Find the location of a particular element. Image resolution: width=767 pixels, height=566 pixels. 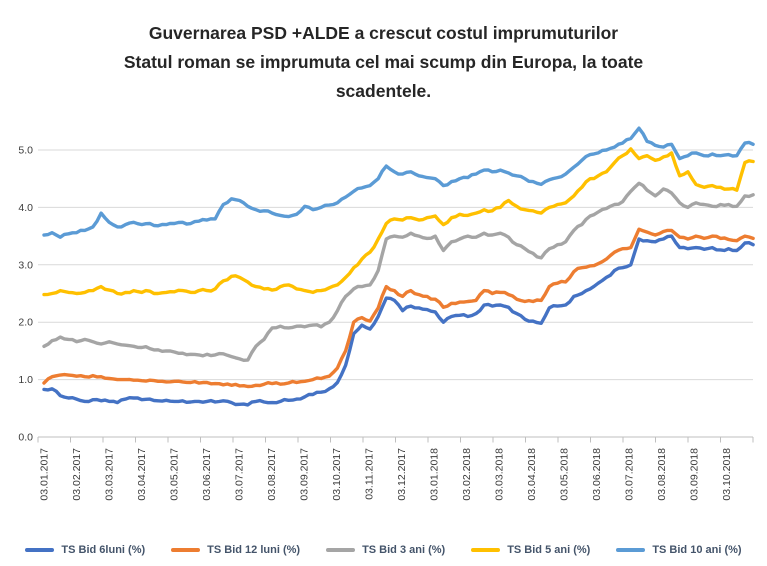

x-tick-label: 03.02.2018 is located at coordinates (467, 474).